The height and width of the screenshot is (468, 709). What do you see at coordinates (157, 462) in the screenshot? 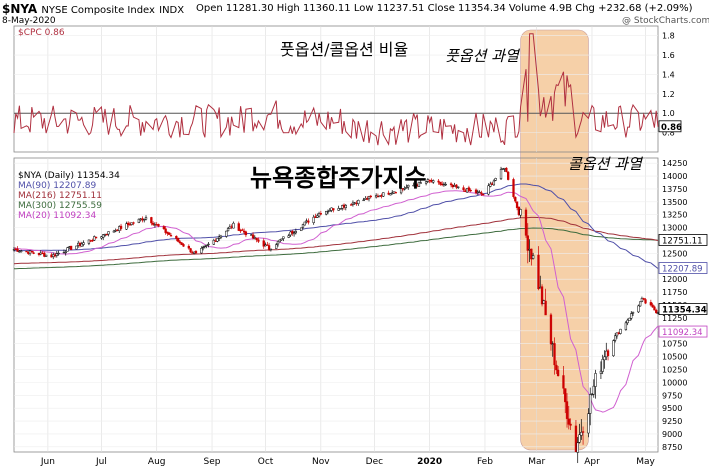
I see `x-tick-label: Aug` at bounding box center [157, 462].